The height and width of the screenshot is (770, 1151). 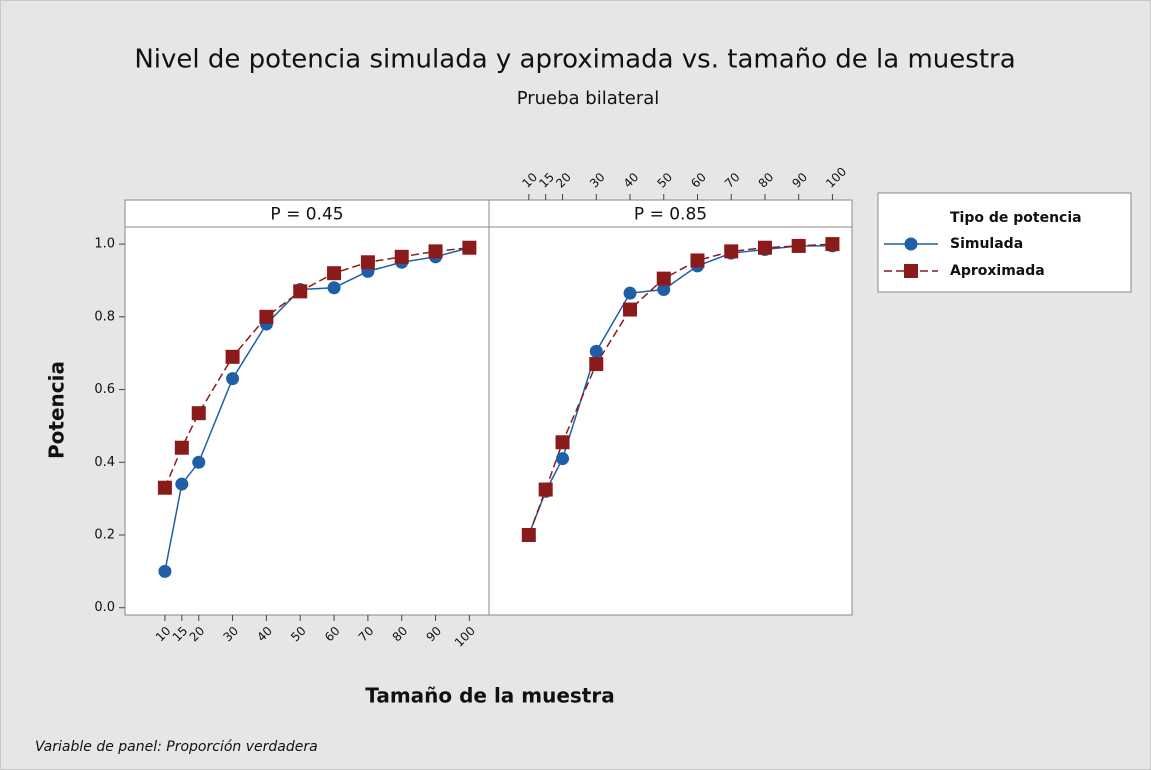 I want to click on y-tick-label: 0.4, so click(x=104, y=462).